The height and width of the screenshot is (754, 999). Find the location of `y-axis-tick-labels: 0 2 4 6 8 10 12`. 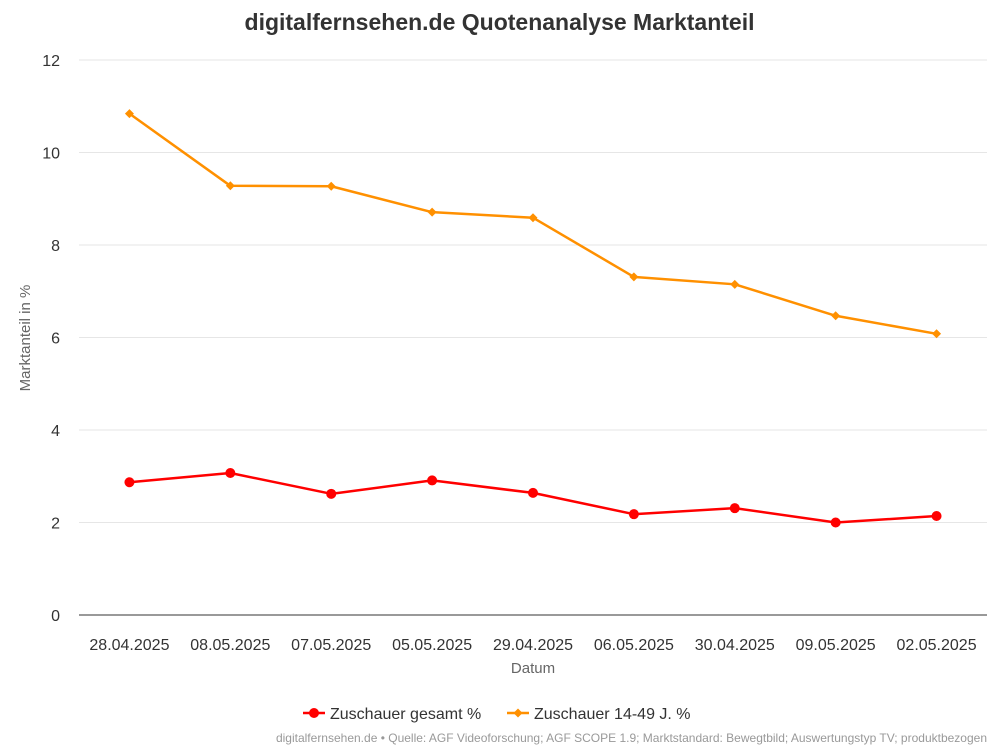

y-axis-tick-labels: 0 2 4 6 8 10 12 is located at coordinates (51, 339).